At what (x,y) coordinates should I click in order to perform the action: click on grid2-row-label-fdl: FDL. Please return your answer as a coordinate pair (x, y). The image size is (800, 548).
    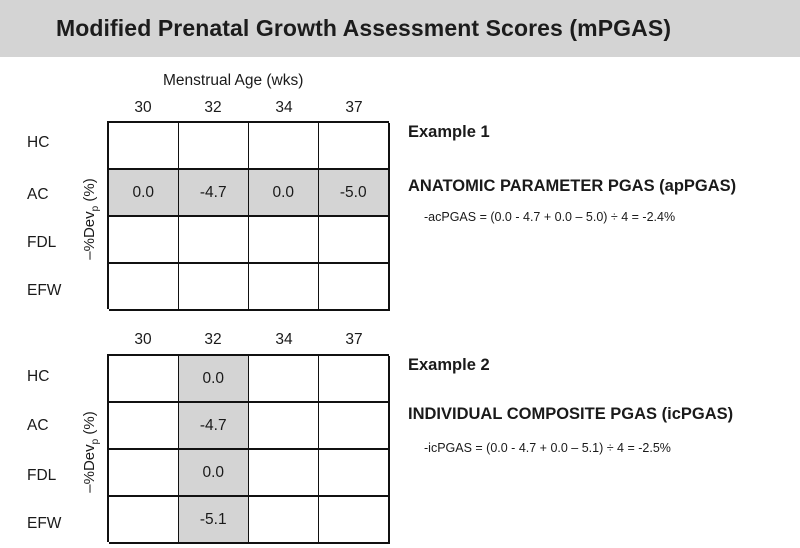
    Looking at the image, I should click on (42, 475).